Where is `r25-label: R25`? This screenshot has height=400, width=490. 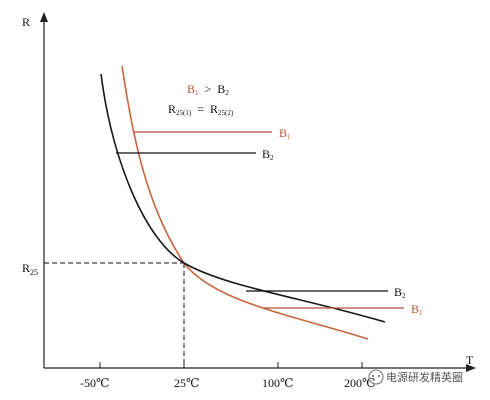 r25-label: R25 is located at coordinates (30, 269).